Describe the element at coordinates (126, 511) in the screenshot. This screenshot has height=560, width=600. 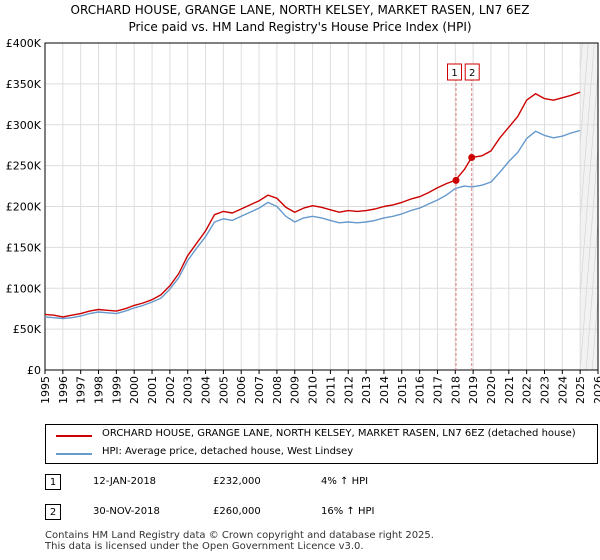
I see `transaction-date-2: 30-NOV-2018` at that location.